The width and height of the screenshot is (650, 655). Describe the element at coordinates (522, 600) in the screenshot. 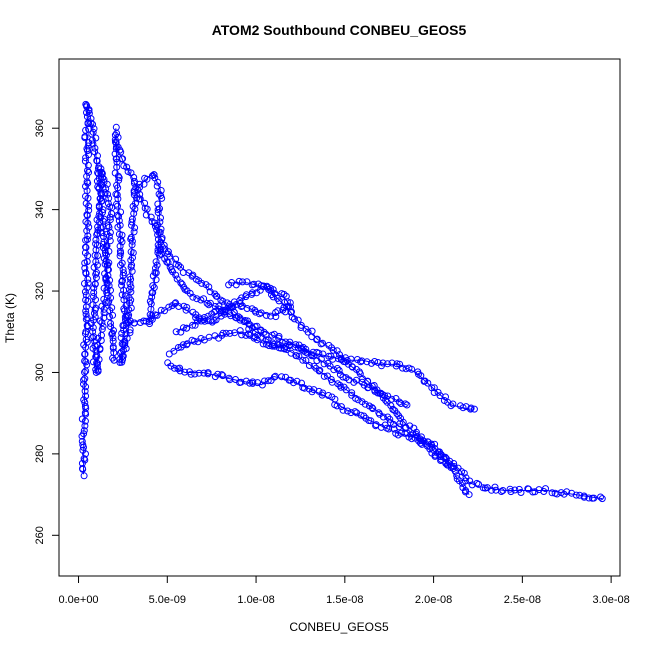

I see `x-tick-label: 2.5e-08` at that location.